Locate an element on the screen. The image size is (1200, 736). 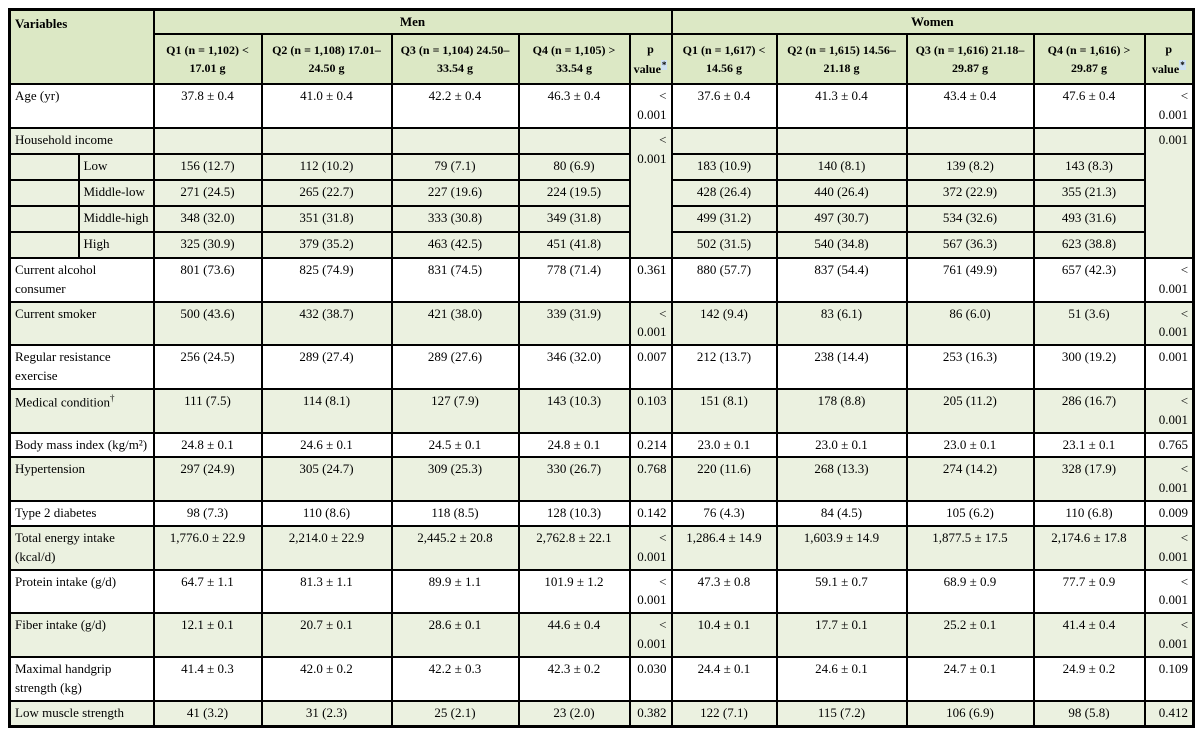
p-header-value-text: value is located at coordinates (647, 68).